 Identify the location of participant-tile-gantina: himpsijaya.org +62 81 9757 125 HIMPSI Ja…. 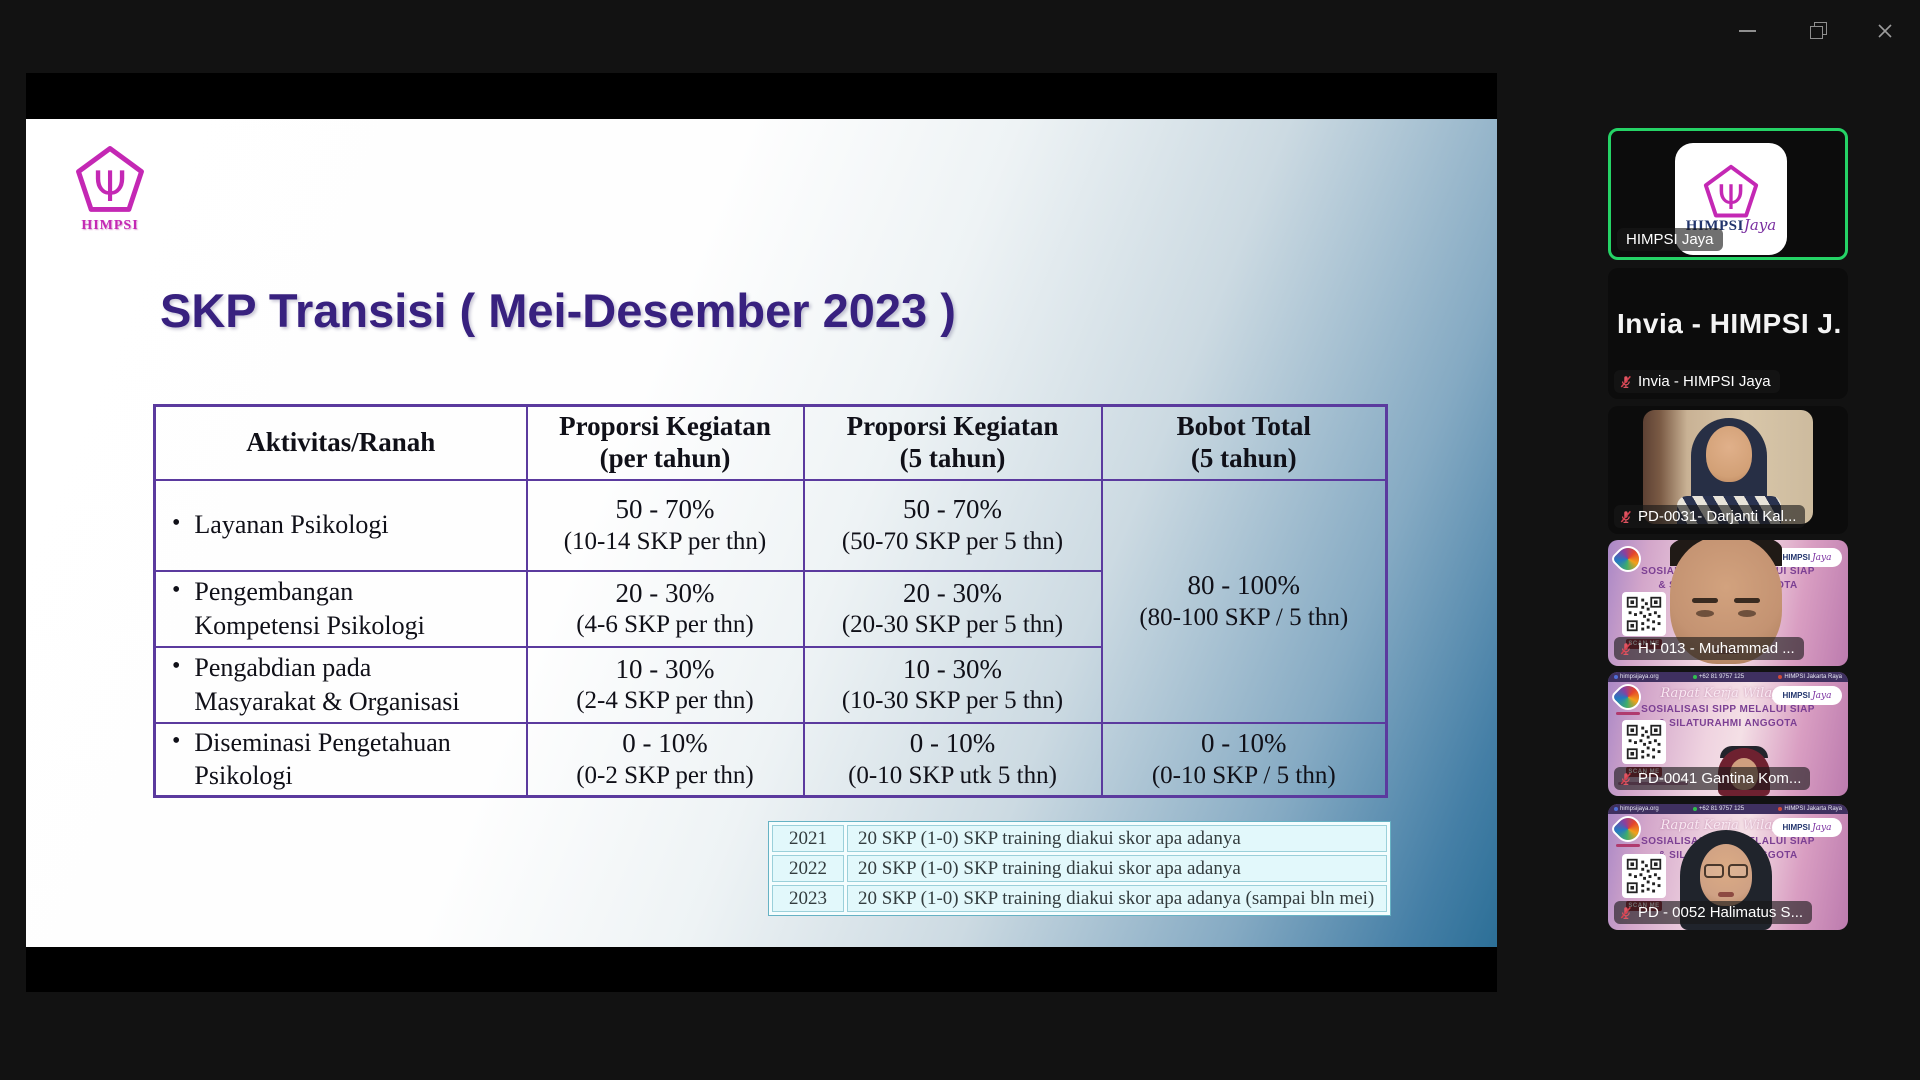
(1728, 734).